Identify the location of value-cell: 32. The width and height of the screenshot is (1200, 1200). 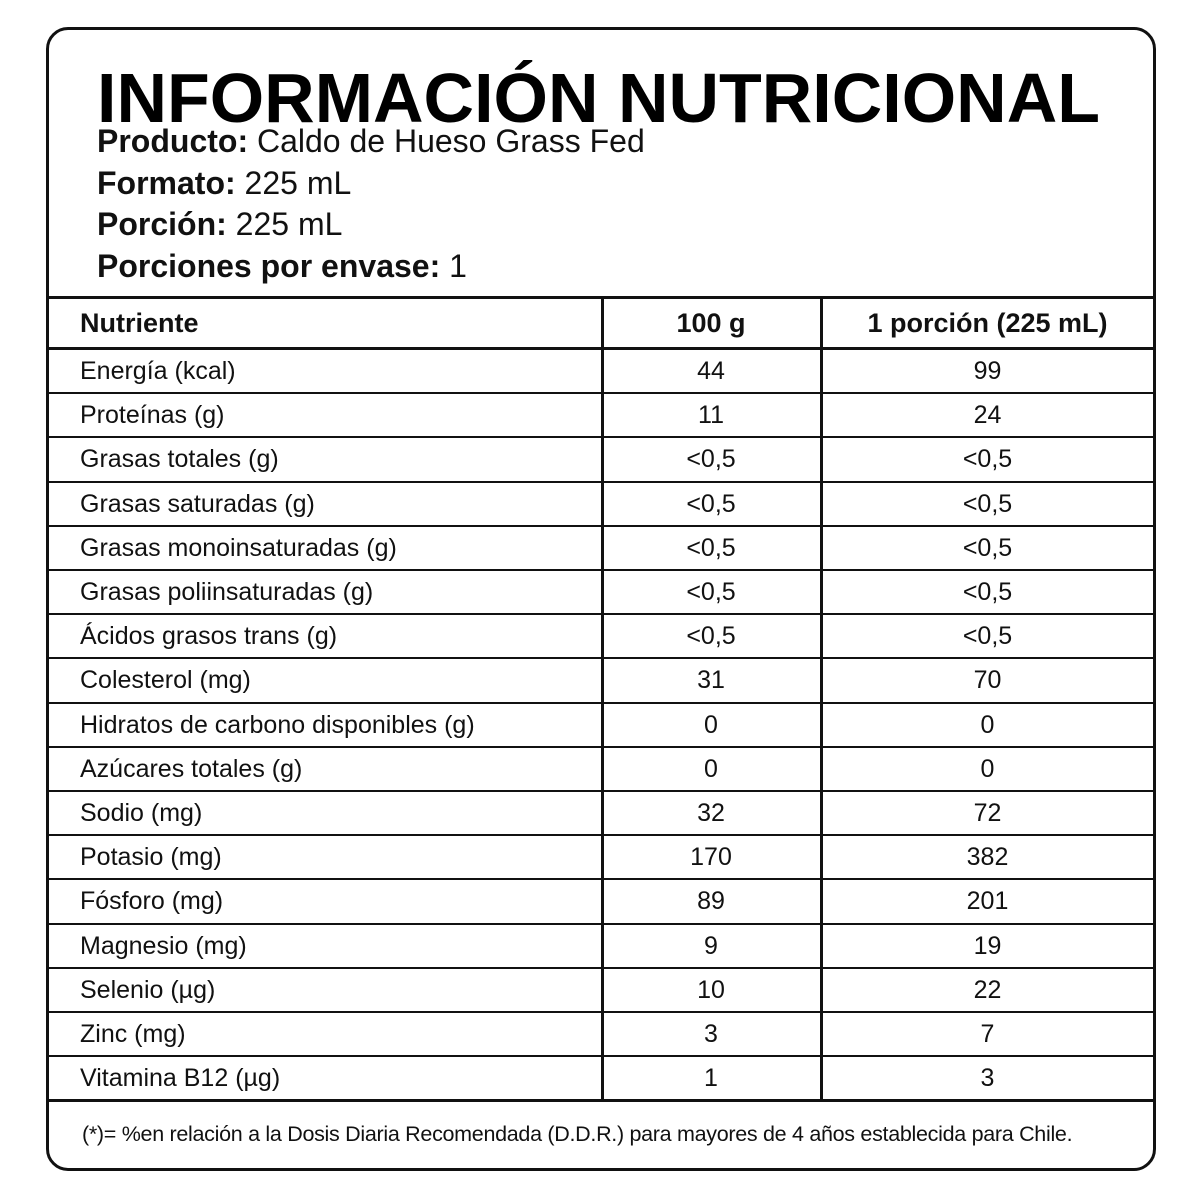
(711, 813).